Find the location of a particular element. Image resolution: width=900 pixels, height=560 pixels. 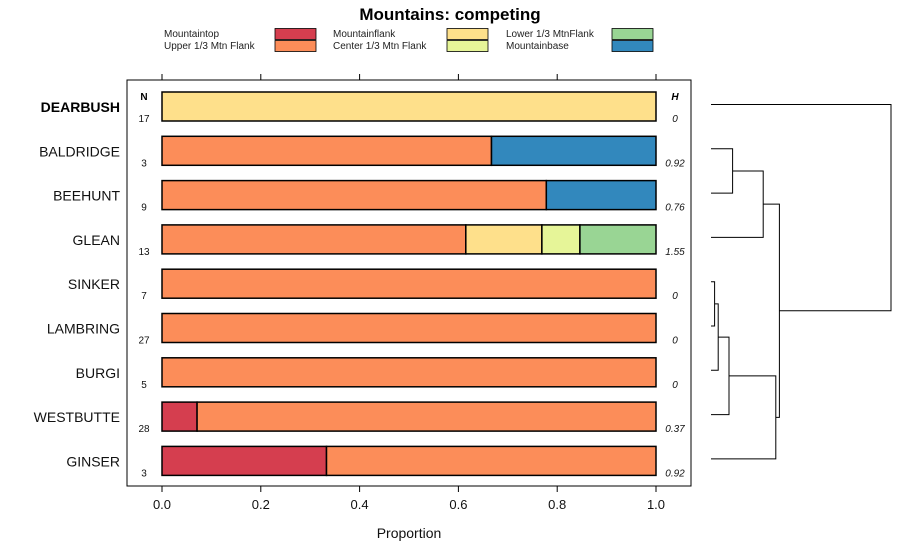

legend-label-mountaintop: Mountaintop is located at coordinates (191, 34).